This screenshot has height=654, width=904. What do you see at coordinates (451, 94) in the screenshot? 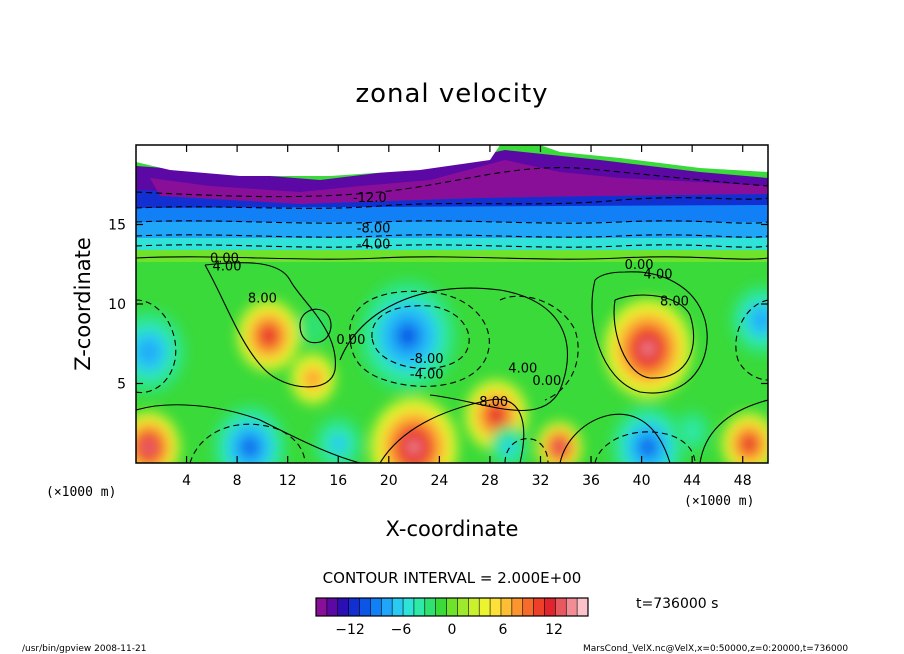
I see `chart-title: zonal velocity` at bounding box center [451, 94].